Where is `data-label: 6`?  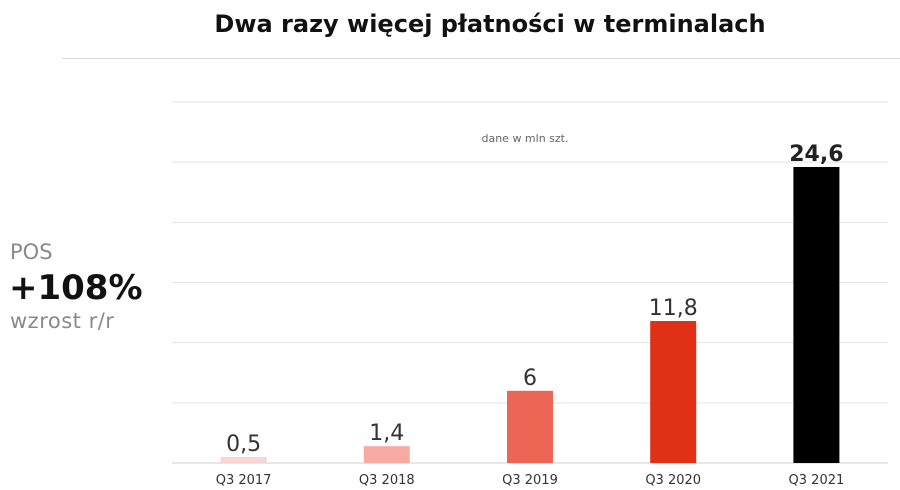 data-label: 6 is located at coordinates (530, 378).